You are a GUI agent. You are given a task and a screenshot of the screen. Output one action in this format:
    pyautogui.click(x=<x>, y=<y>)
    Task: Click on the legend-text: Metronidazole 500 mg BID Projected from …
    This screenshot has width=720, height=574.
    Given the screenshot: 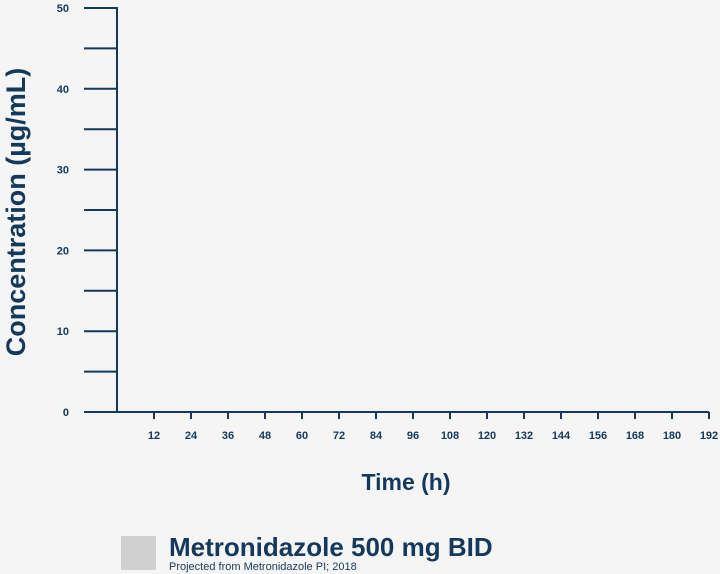 What is the action you would take?
    pyautogui.click(x=331, y=552)
    